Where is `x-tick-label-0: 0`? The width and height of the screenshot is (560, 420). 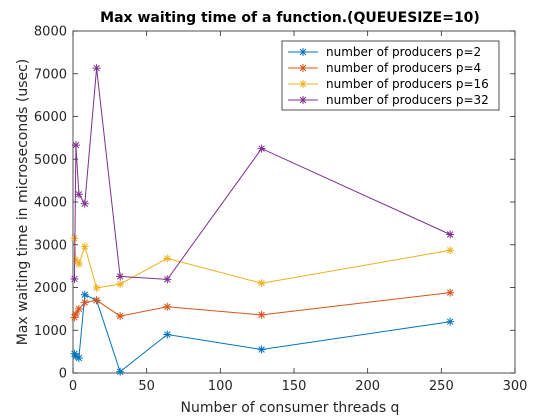
x-tick-label-0: 0 is located at coordinates (73, 386).